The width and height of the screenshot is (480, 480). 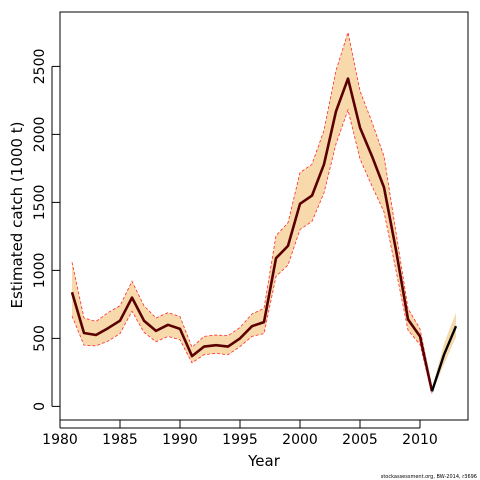 What do you see at coordinates (46, 230) in the screenshot?
I see `y-axis: 0 500 1000 1500 2000 2500` at bounding box center [46, 230].